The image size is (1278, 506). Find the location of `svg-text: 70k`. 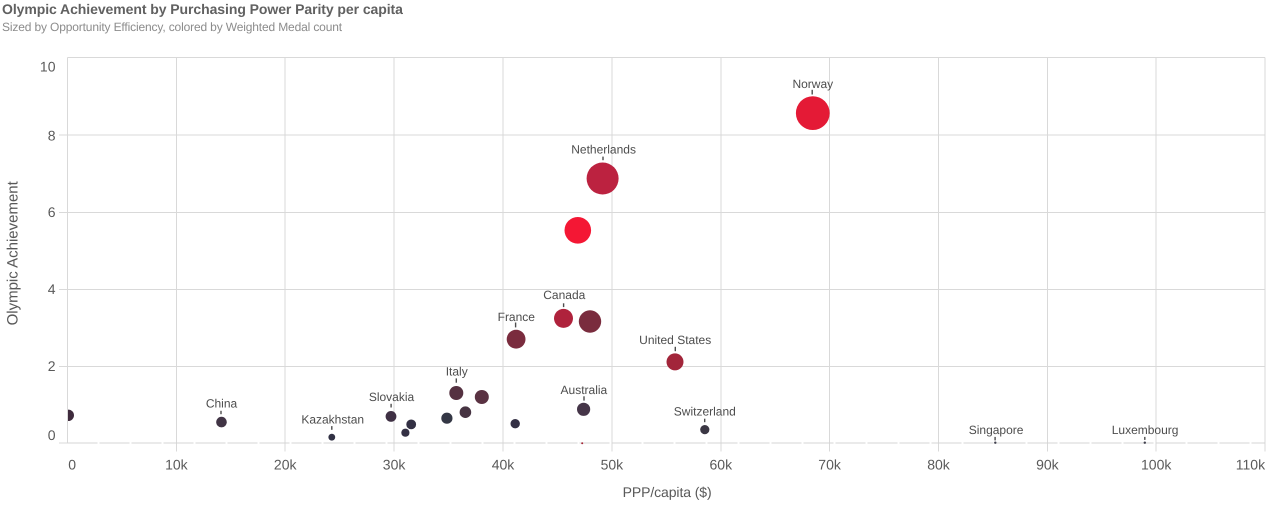

svg-text: 70k is located at coordinates (830, 465).